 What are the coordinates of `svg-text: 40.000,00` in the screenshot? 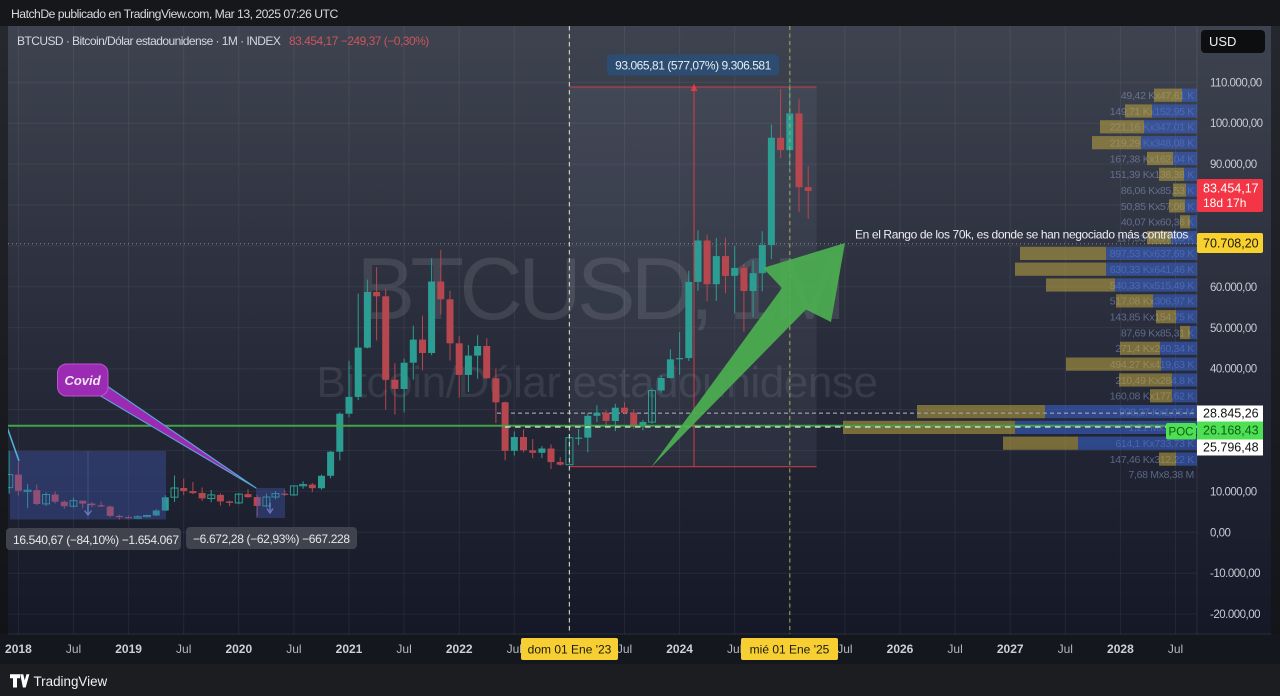 It's located at (1233, 370).